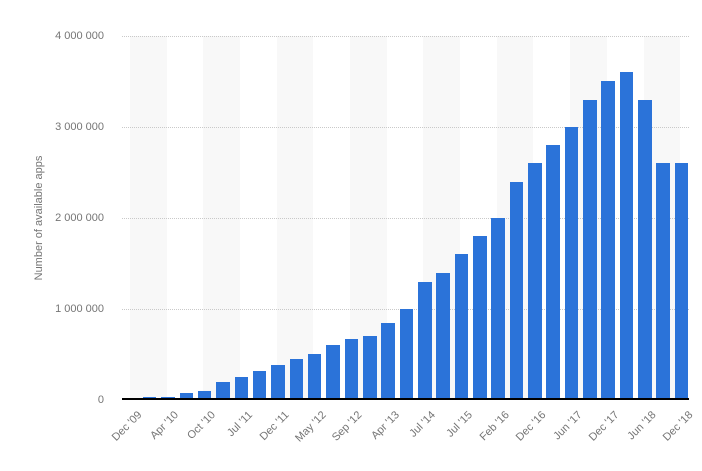 The width and height of the screenshot is (702, 471). What do you see at coordinates (79, 127) in the screenshot?
I see `y-tick-label: 3 000 000` at bounding box center [79, 127].